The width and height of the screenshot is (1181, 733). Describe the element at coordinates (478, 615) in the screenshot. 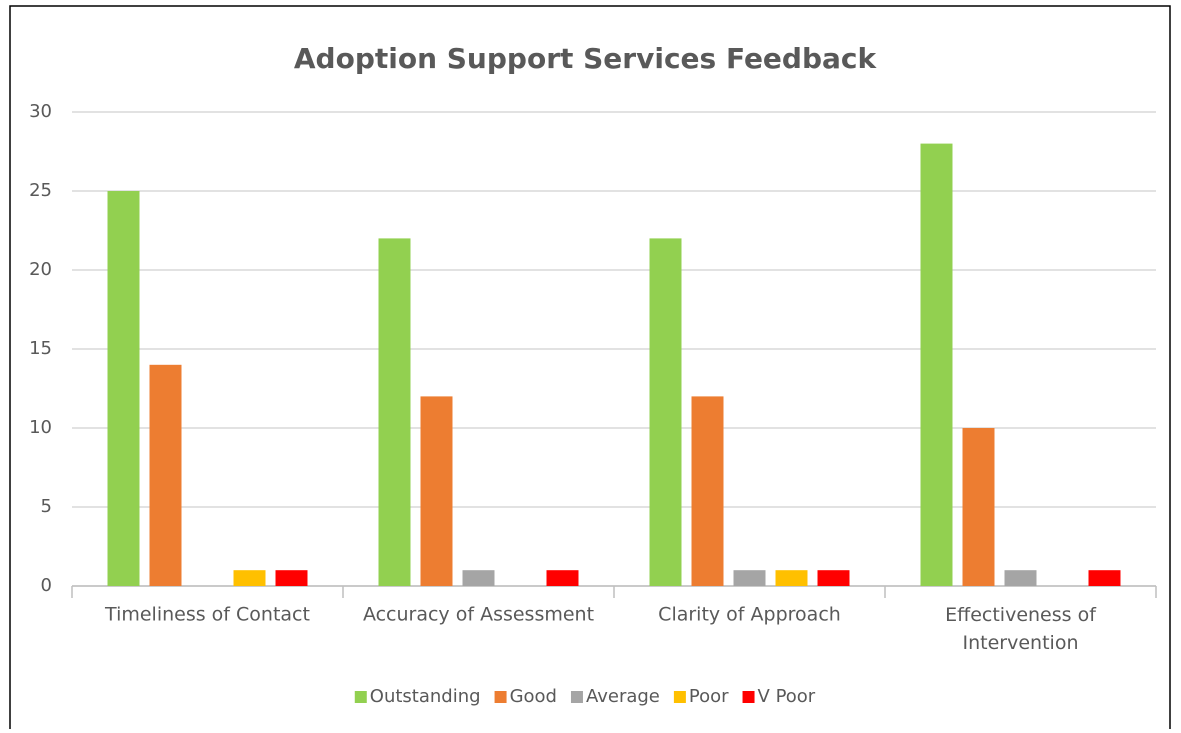

I see `x-tick-label: Accuracy of Assessment` at that location.